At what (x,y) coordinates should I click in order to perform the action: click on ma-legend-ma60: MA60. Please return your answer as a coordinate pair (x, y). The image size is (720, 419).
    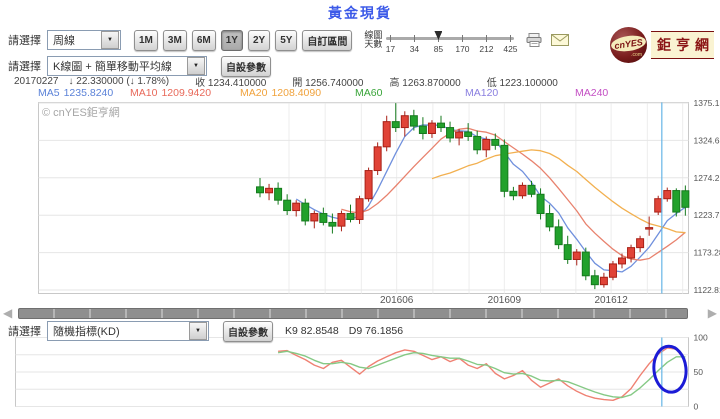
    Looking at the image, I should click on (369, 93).